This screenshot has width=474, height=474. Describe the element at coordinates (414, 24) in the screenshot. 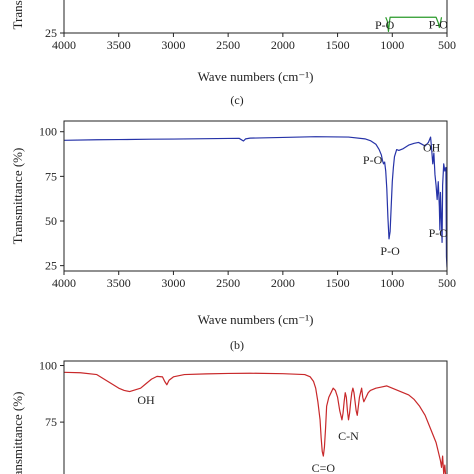

I see `spectrum-line` at that location.